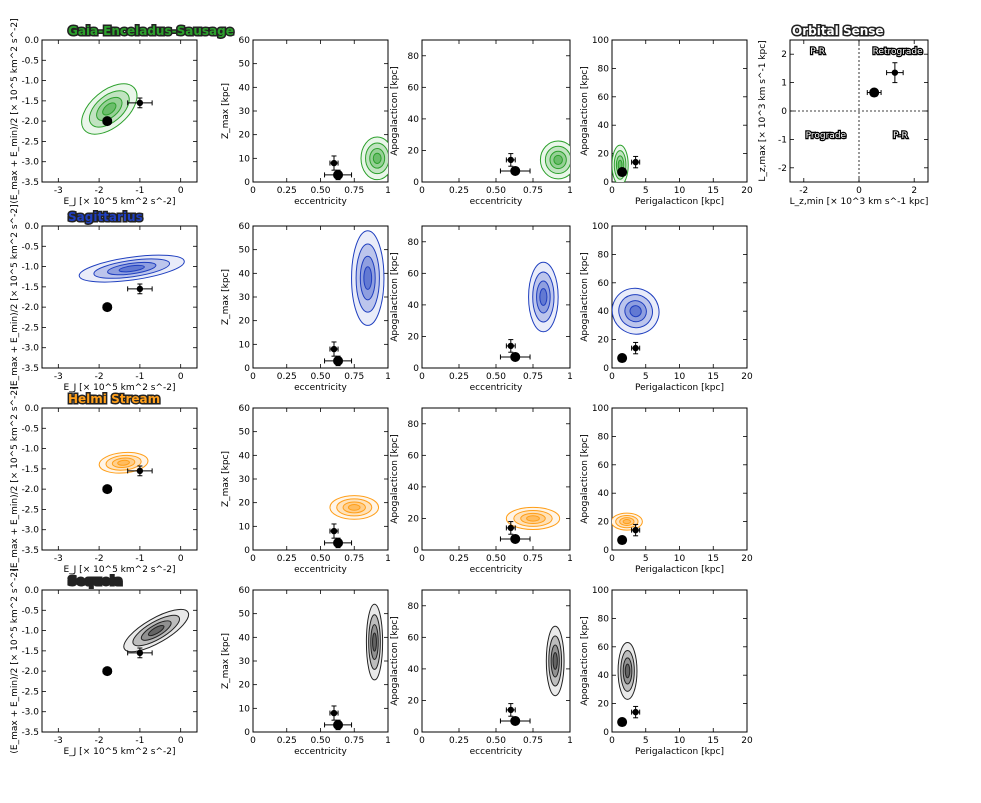 The width and height of the screenshot is (981, 803). What do you see at coordinates (414, 456) in the screenshot?
I see `panel-r2-apo_ecc-yticklabel-3: 60` at bounding box center [414, 456].